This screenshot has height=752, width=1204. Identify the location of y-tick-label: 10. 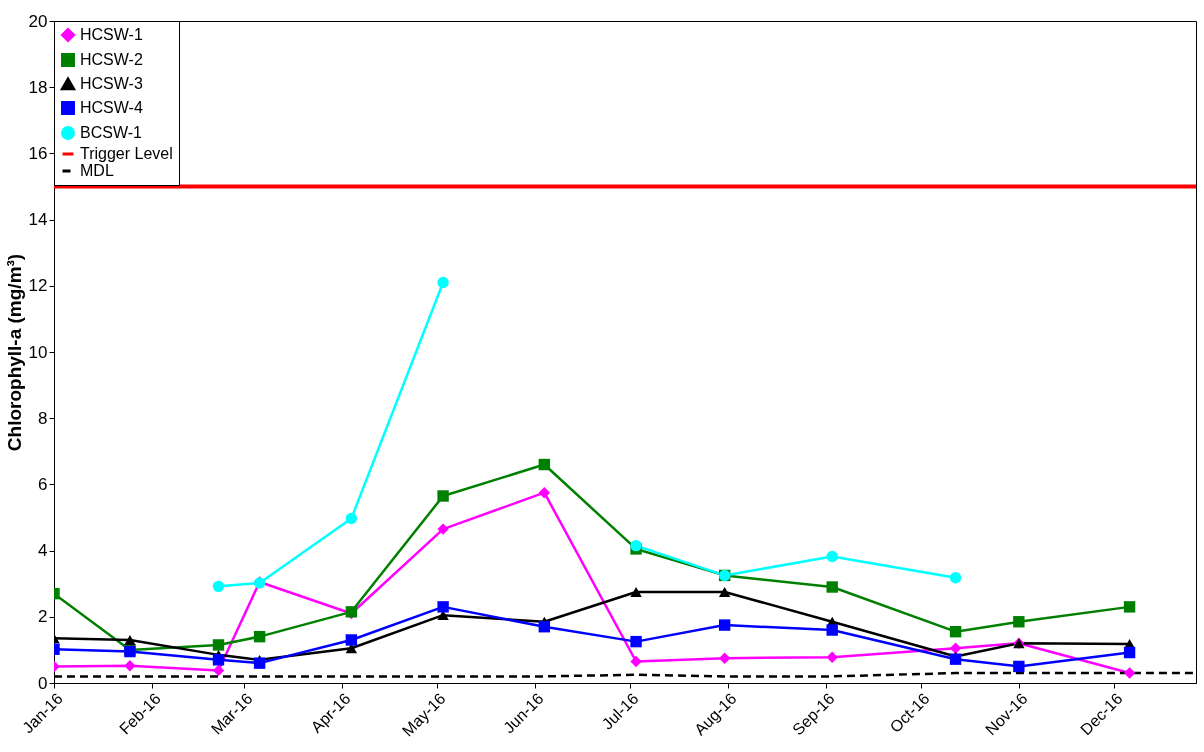
(38, 352).